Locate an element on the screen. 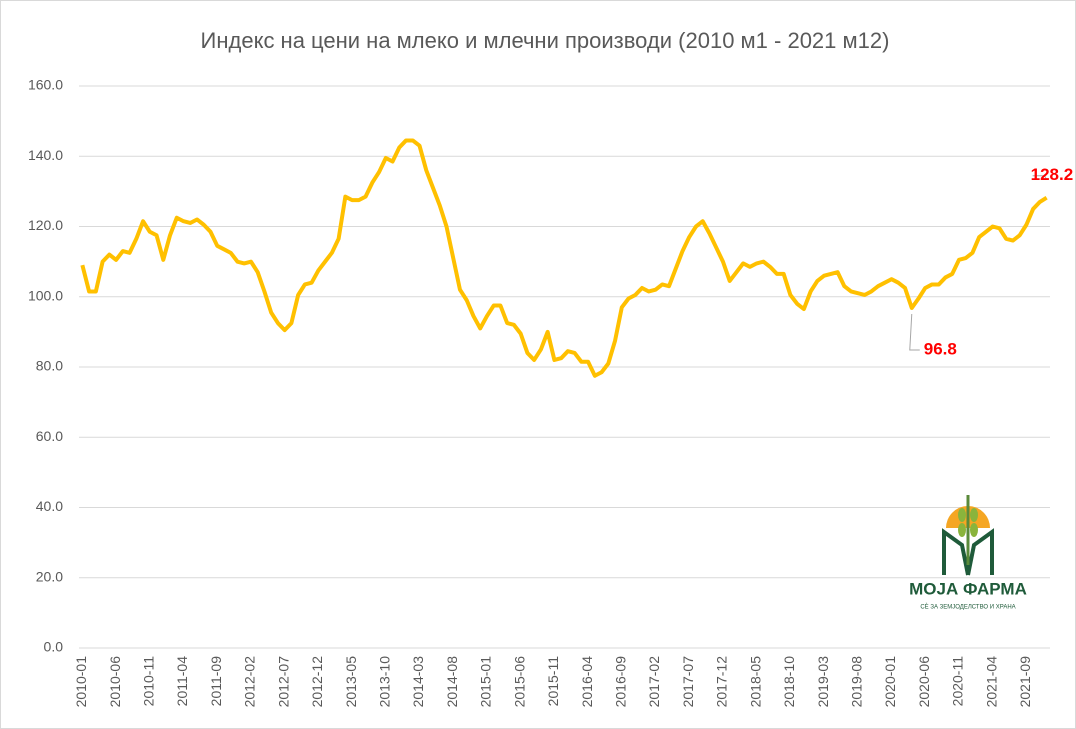  x-tick-label: 2015-11 is located at coordinates (553, 681).